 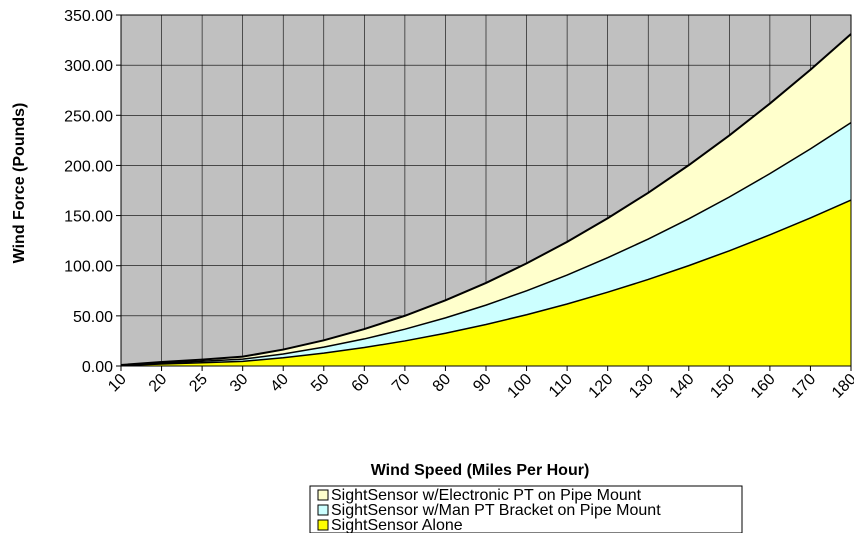 I want to click on y-axis-title: Wind Force (Pounds), so click(x=19, y=183).